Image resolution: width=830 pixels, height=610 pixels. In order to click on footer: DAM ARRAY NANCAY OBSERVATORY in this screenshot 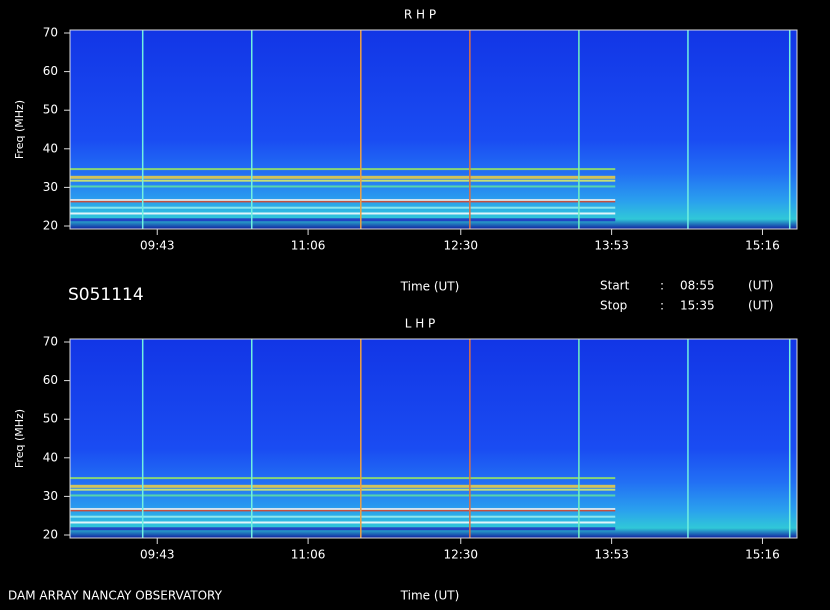, I will do `click(115, 596)`.